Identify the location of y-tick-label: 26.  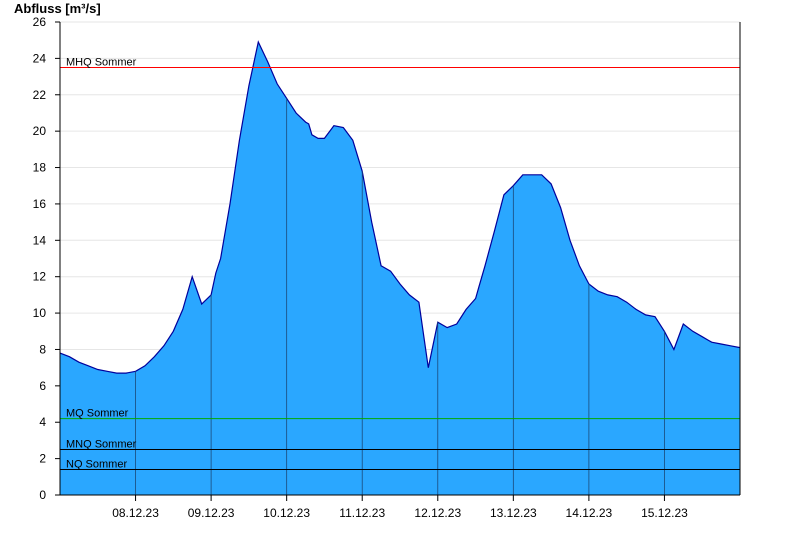
(40, 22).